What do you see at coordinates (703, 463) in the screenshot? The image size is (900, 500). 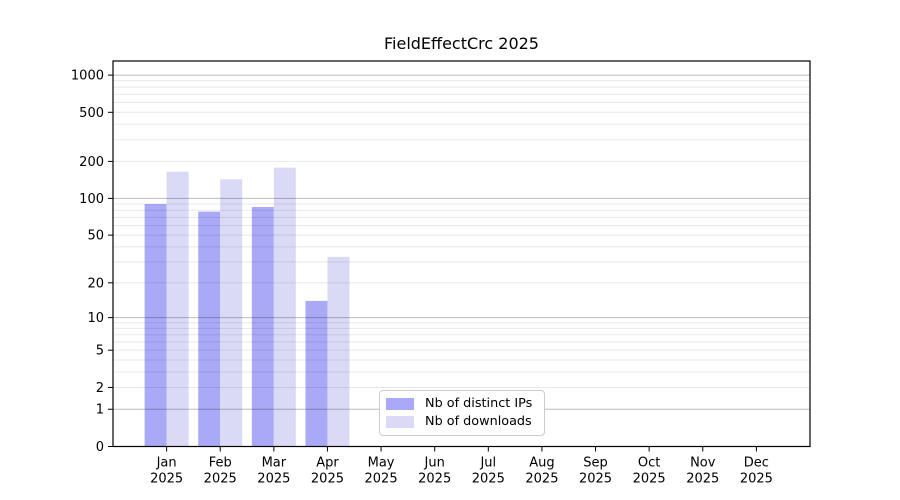 I see `x-tick-label-month: Nov` at bounding box center [703, 463].